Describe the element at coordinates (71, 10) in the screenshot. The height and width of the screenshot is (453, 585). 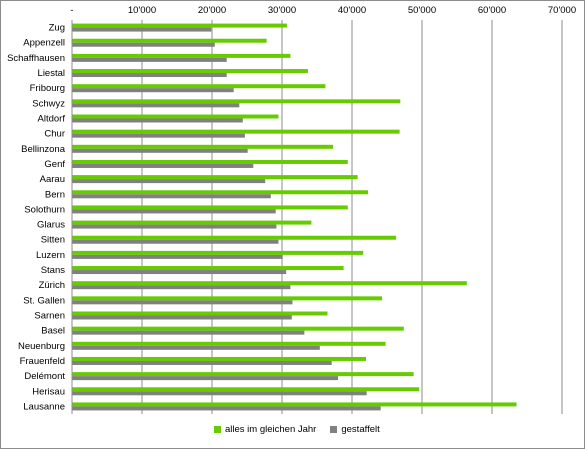
I see `x-tick-label: -` at that location.